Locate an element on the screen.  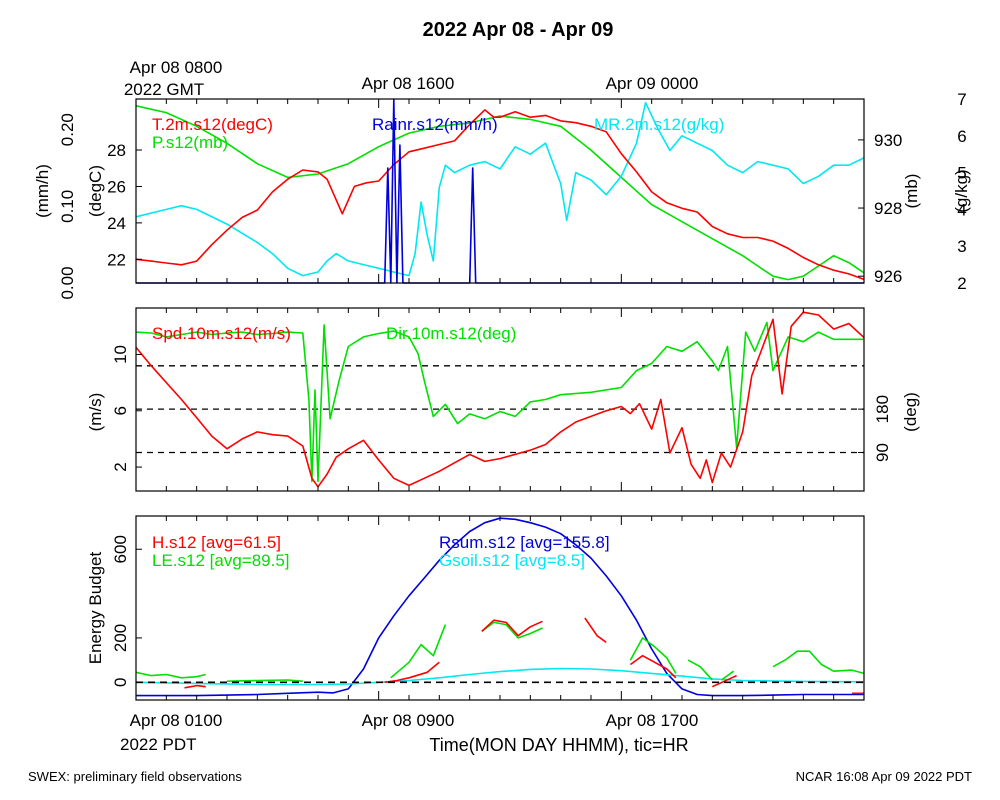
y-axis-label-speed: (m/s) is located at coordinates (95, 412).